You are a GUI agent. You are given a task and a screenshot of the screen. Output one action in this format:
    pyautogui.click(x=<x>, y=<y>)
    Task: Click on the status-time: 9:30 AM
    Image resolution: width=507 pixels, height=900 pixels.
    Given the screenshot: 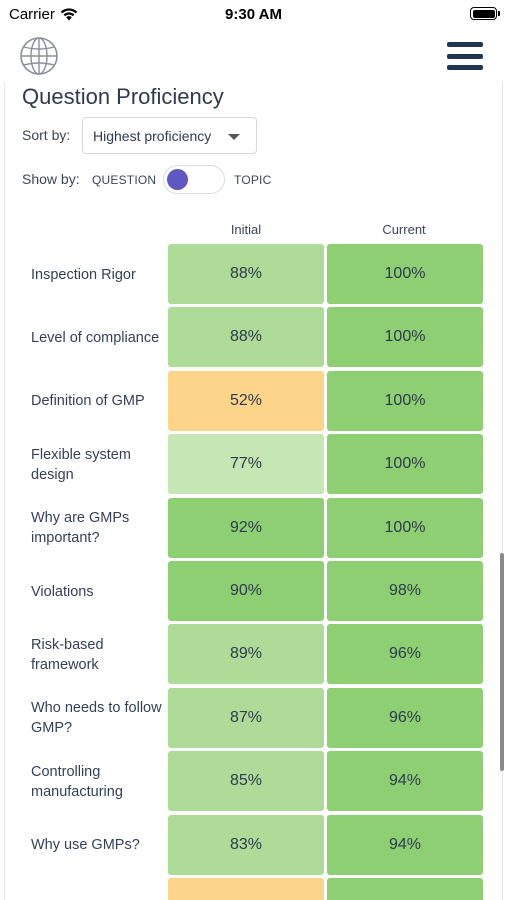 What is the action you would take?
    pyautogui.click(x=253, y=14)
    